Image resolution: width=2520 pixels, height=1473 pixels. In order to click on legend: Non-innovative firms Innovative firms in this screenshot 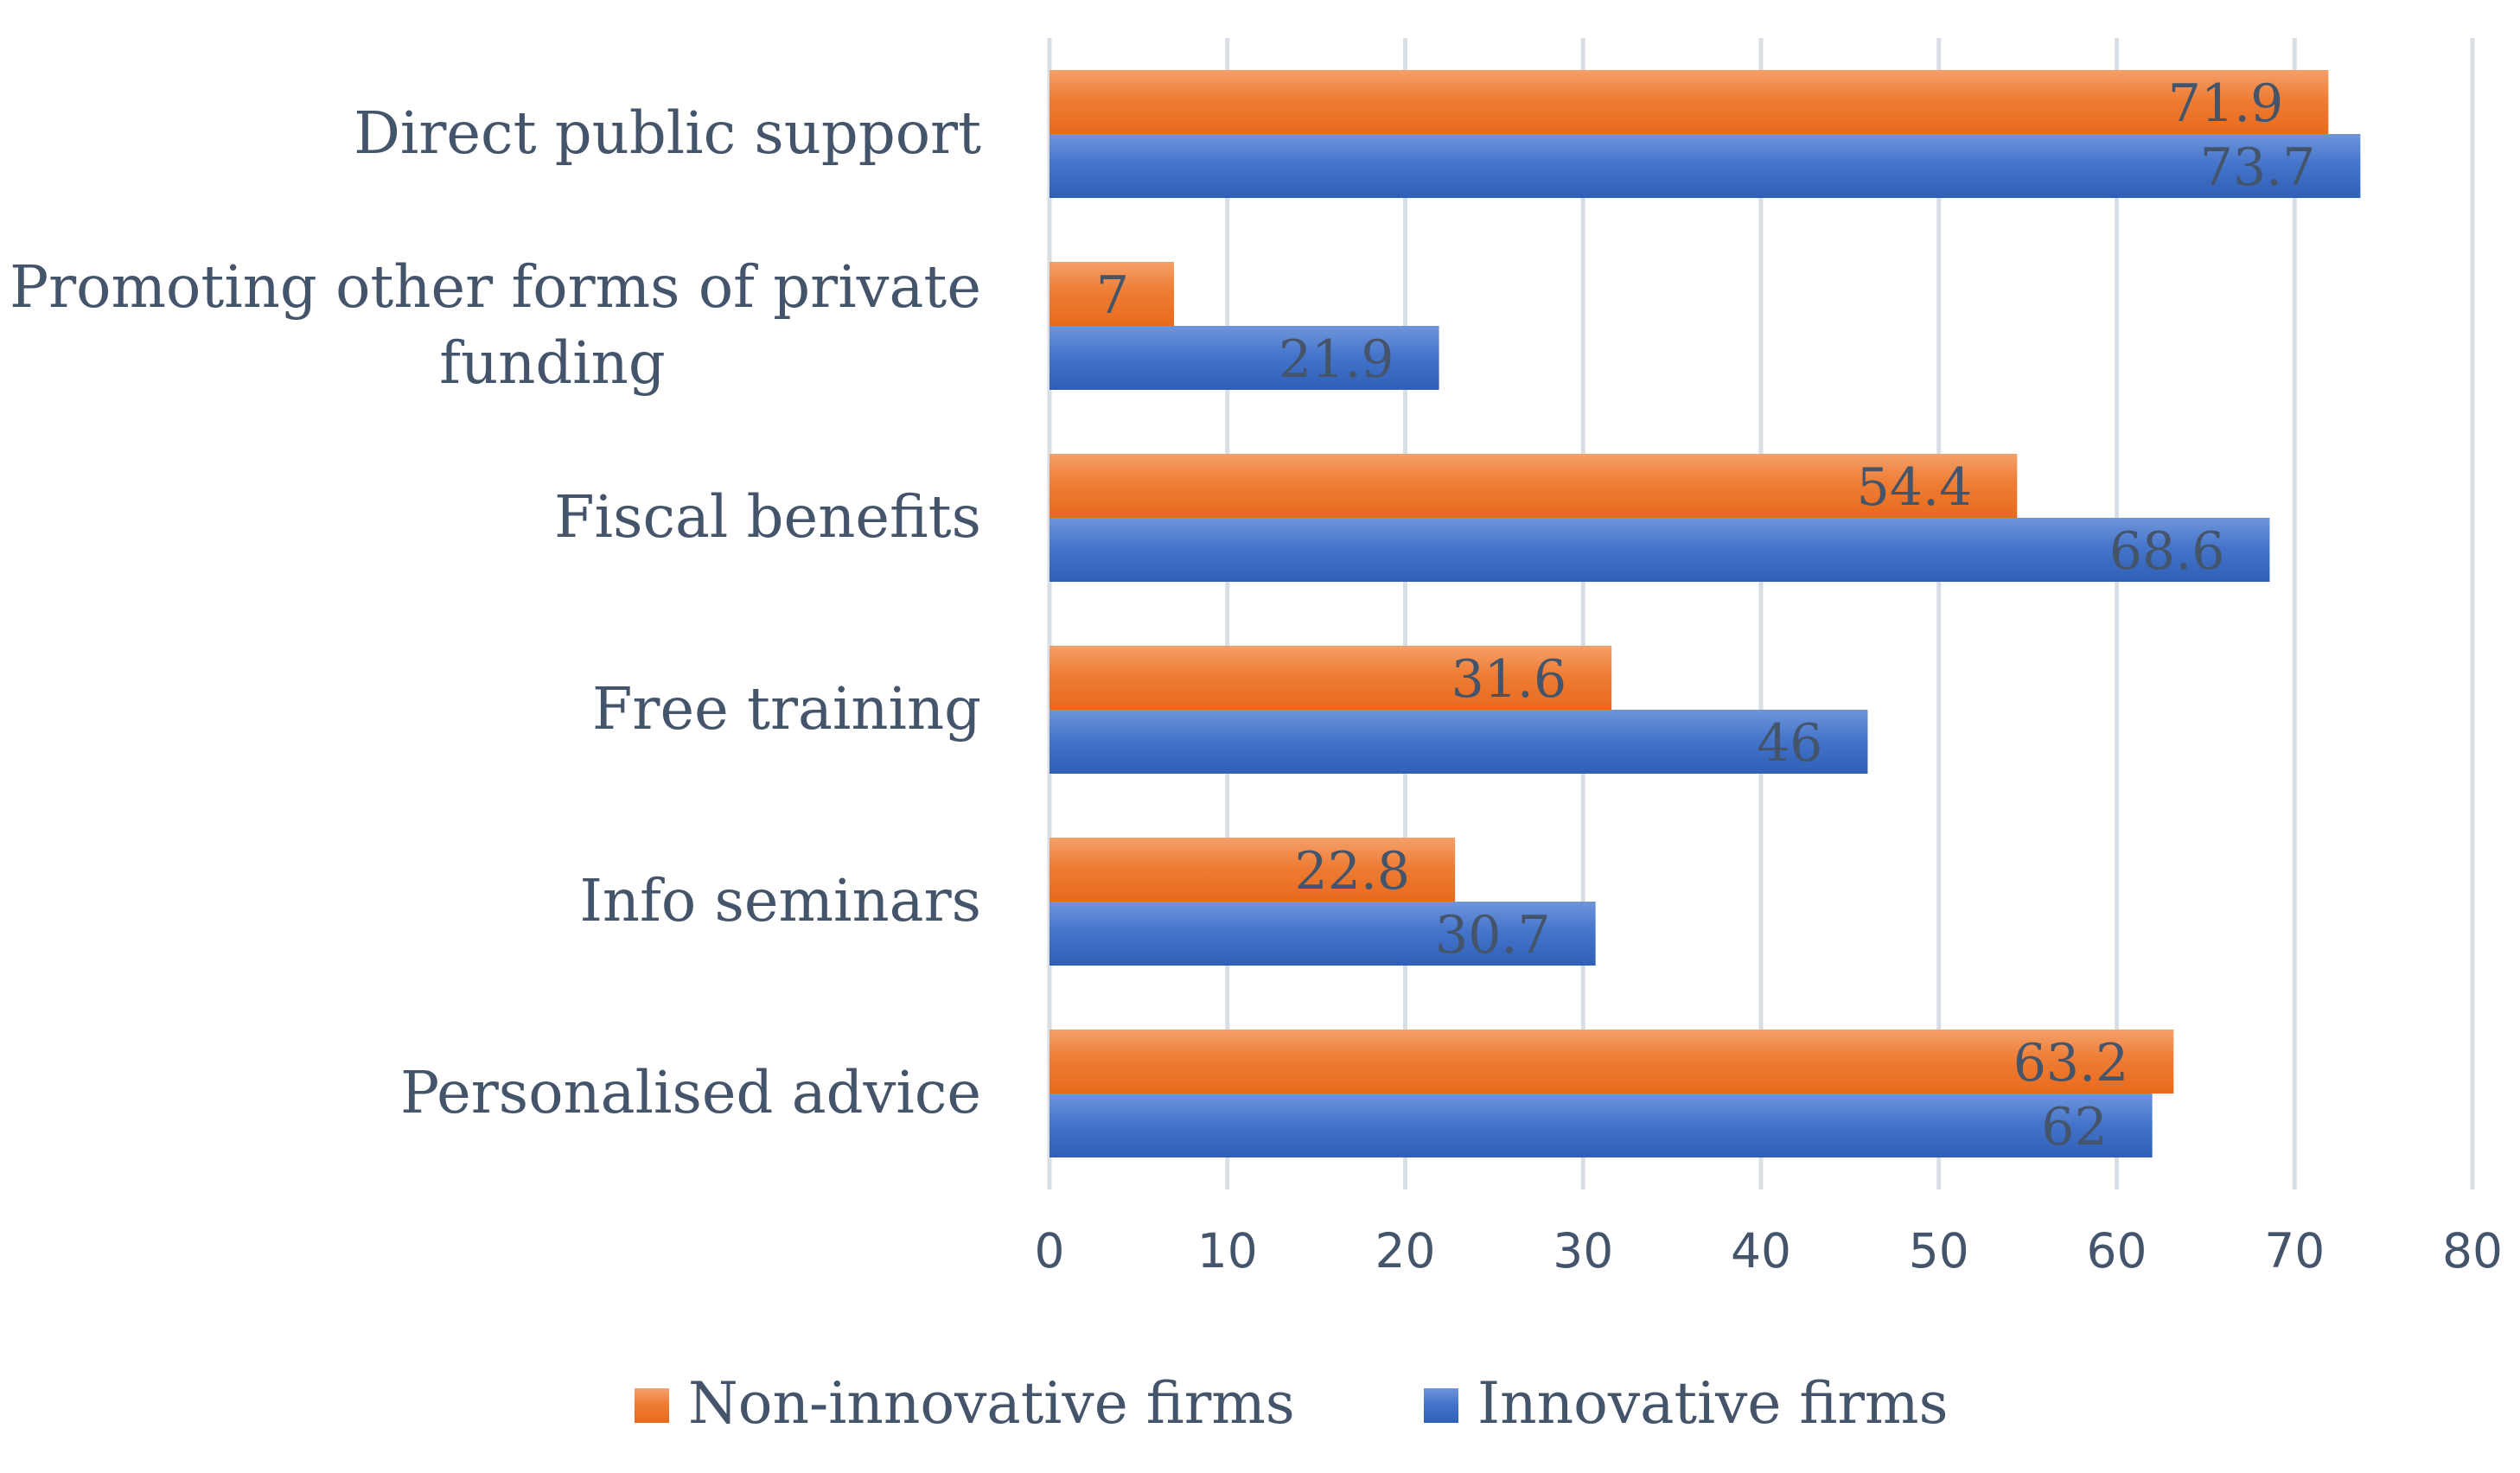, I will do `click(1292, 1403)`.